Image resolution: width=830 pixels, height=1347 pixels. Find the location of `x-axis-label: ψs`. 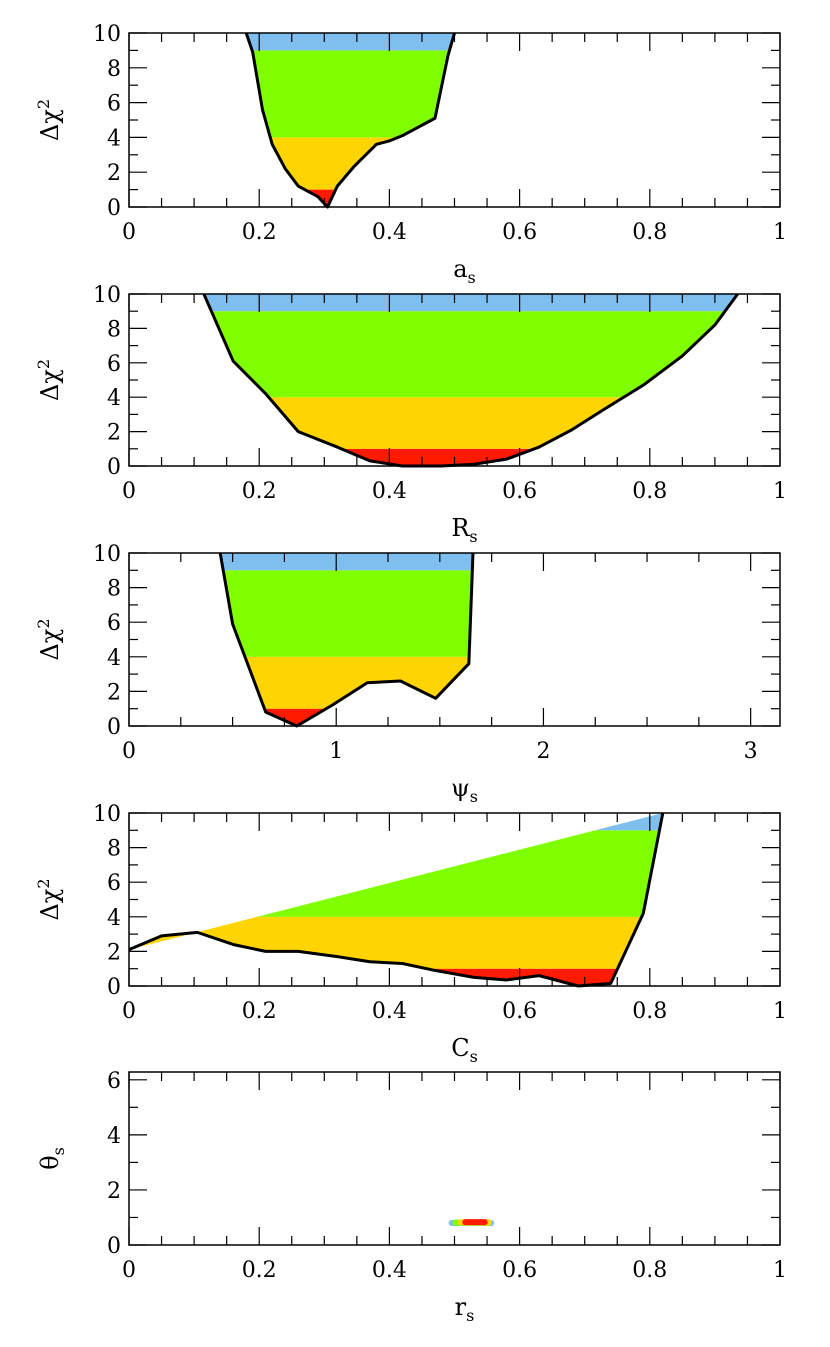

x-axis-label: ψs is located at coordinates (464, 790).